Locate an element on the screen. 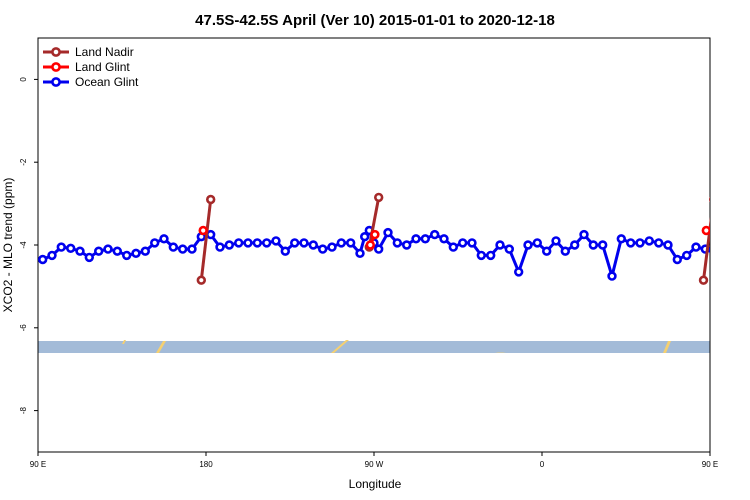  y-tick-label: -6 is located at coordinates (23, 328).